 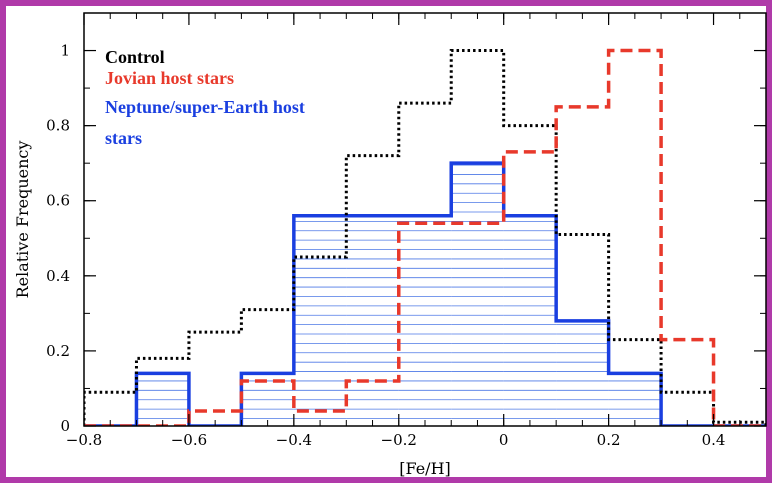 What do you see at coordinates (205, 107) in the screenshot?
I see `legend-neptune: Neptune/super-Earth host` at bounding box center [205, 107].